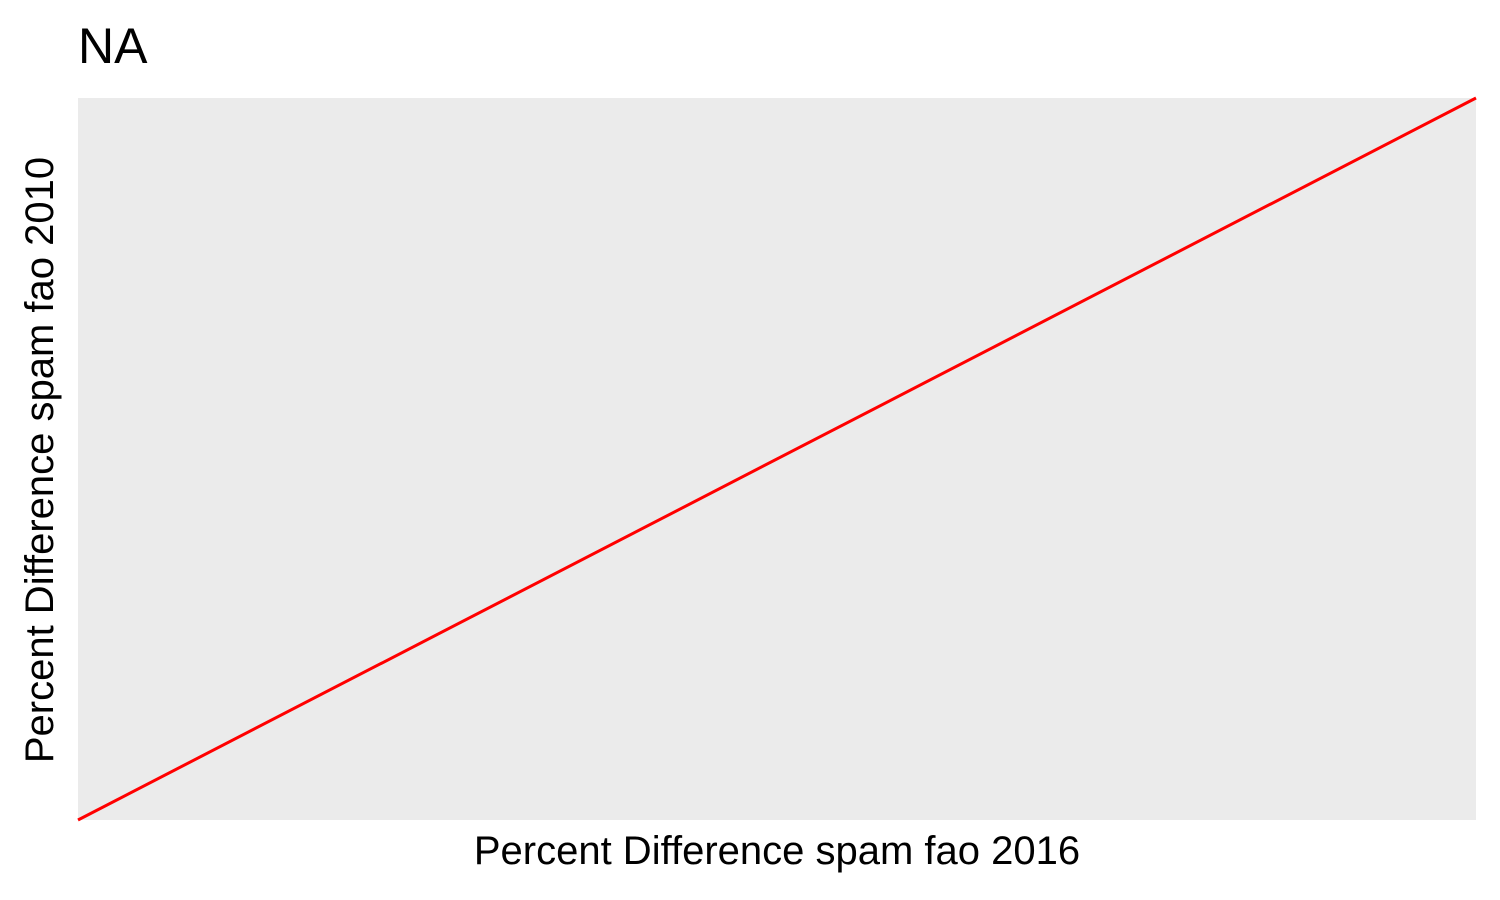 Image resolution: width=1500 pixels, height=900 pixels. Describe the element at coordinates (777, 851) in the screenshot. I see `x-axis-label: Percent Difference spam fao 2016` at that location.